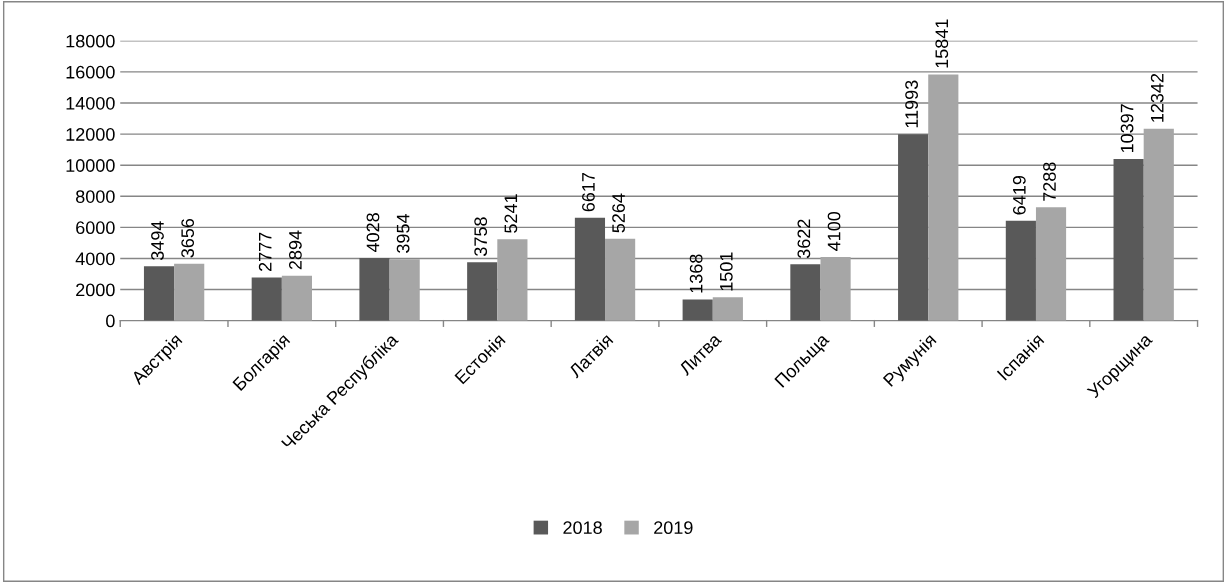  I want to click on data-label: 2777, so click(265, 252).